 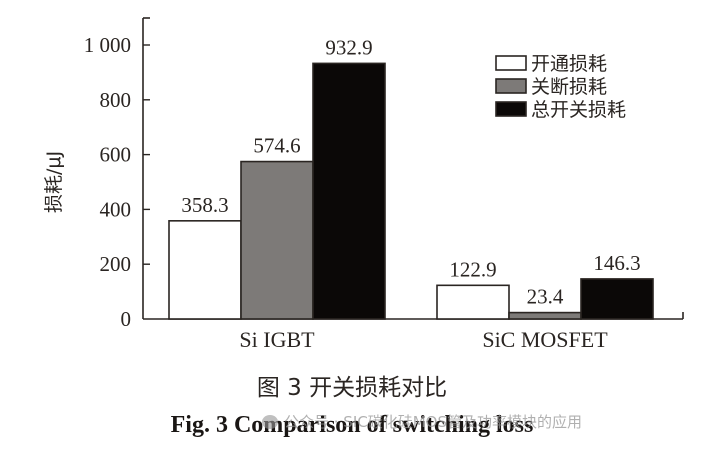 I want to click on y-tick-label: 0, so click(x=126, y=319).